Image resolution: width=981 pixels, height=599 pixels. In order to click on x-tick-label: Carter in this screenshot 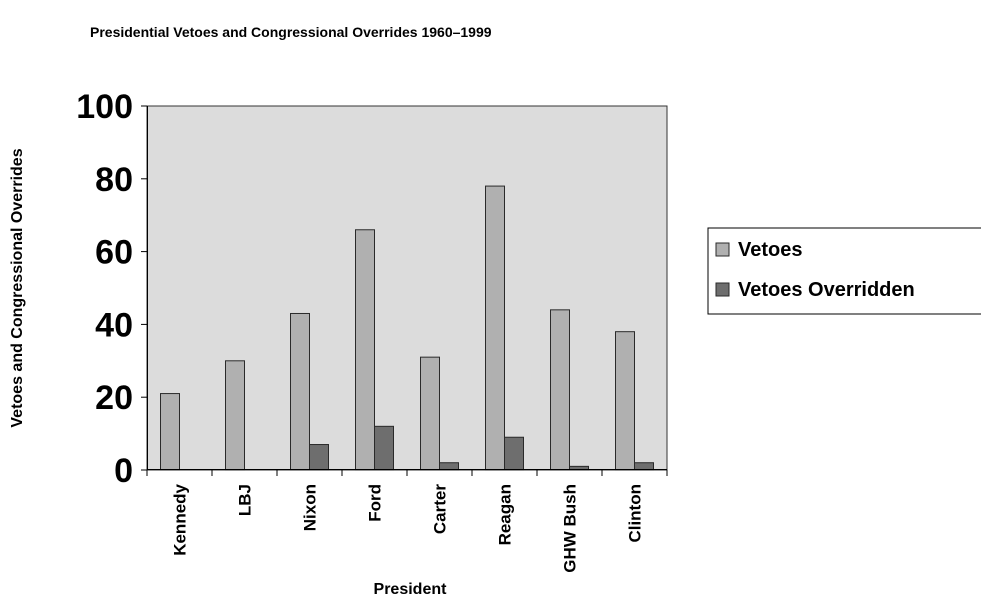, I will do `click(440, 509)`.